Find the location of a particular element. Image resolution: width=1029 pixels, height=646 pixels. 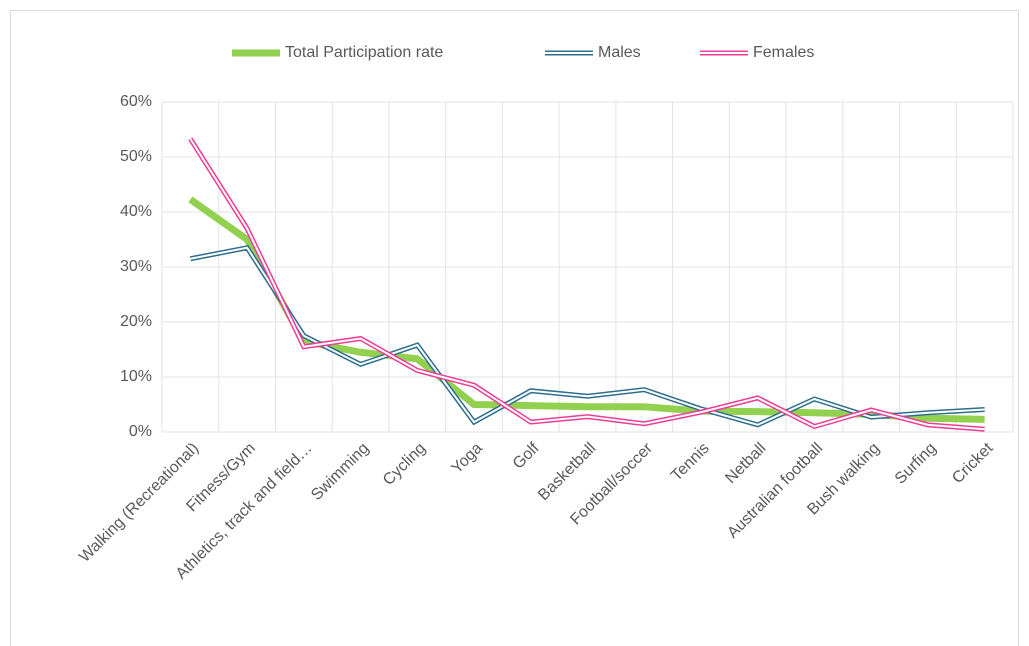

y-tick-label: 10% is located at coordinates (136, 376).